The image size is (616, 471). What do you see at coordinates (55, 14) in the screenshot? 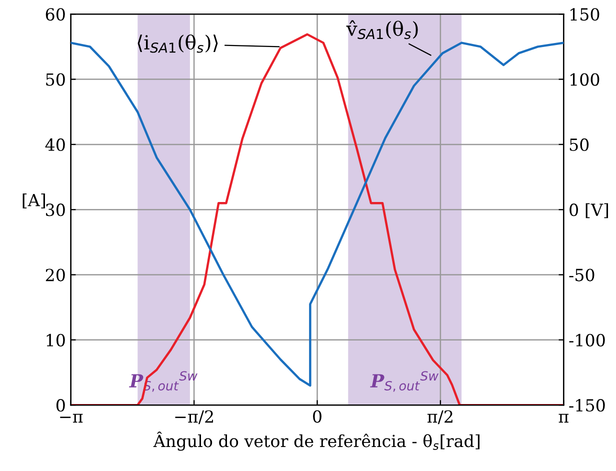
I see `y-tick-label: 60` at bounding box center [55, 14].